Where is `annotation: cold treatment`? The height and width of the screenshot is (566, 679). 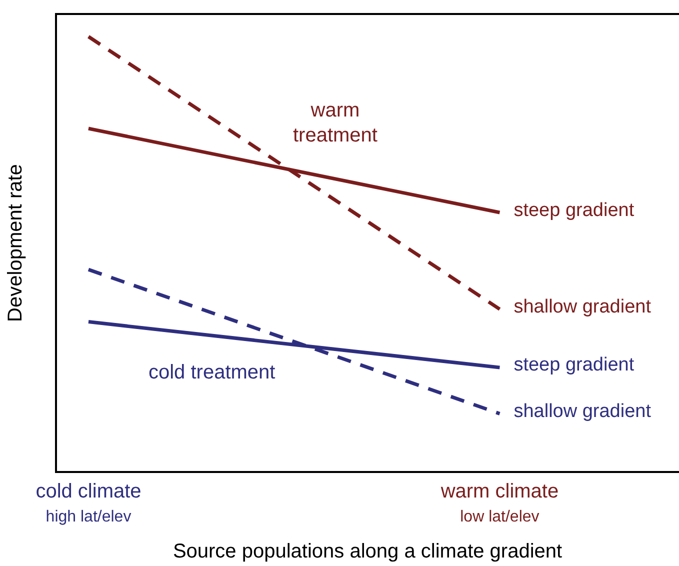
annotation: cold treatment is located at coordinates (212, 373).